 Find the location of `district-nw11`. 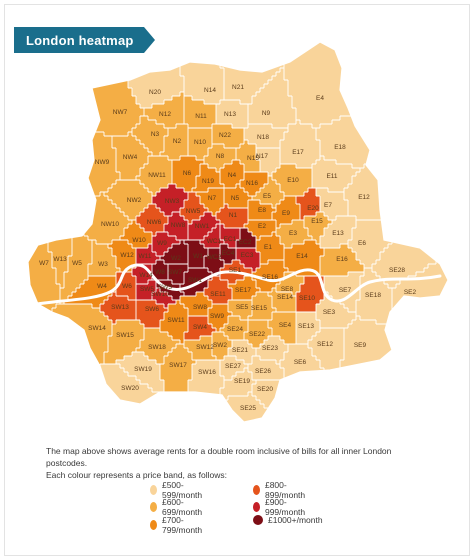

district-nw11 is located at coordinates (154, 176).